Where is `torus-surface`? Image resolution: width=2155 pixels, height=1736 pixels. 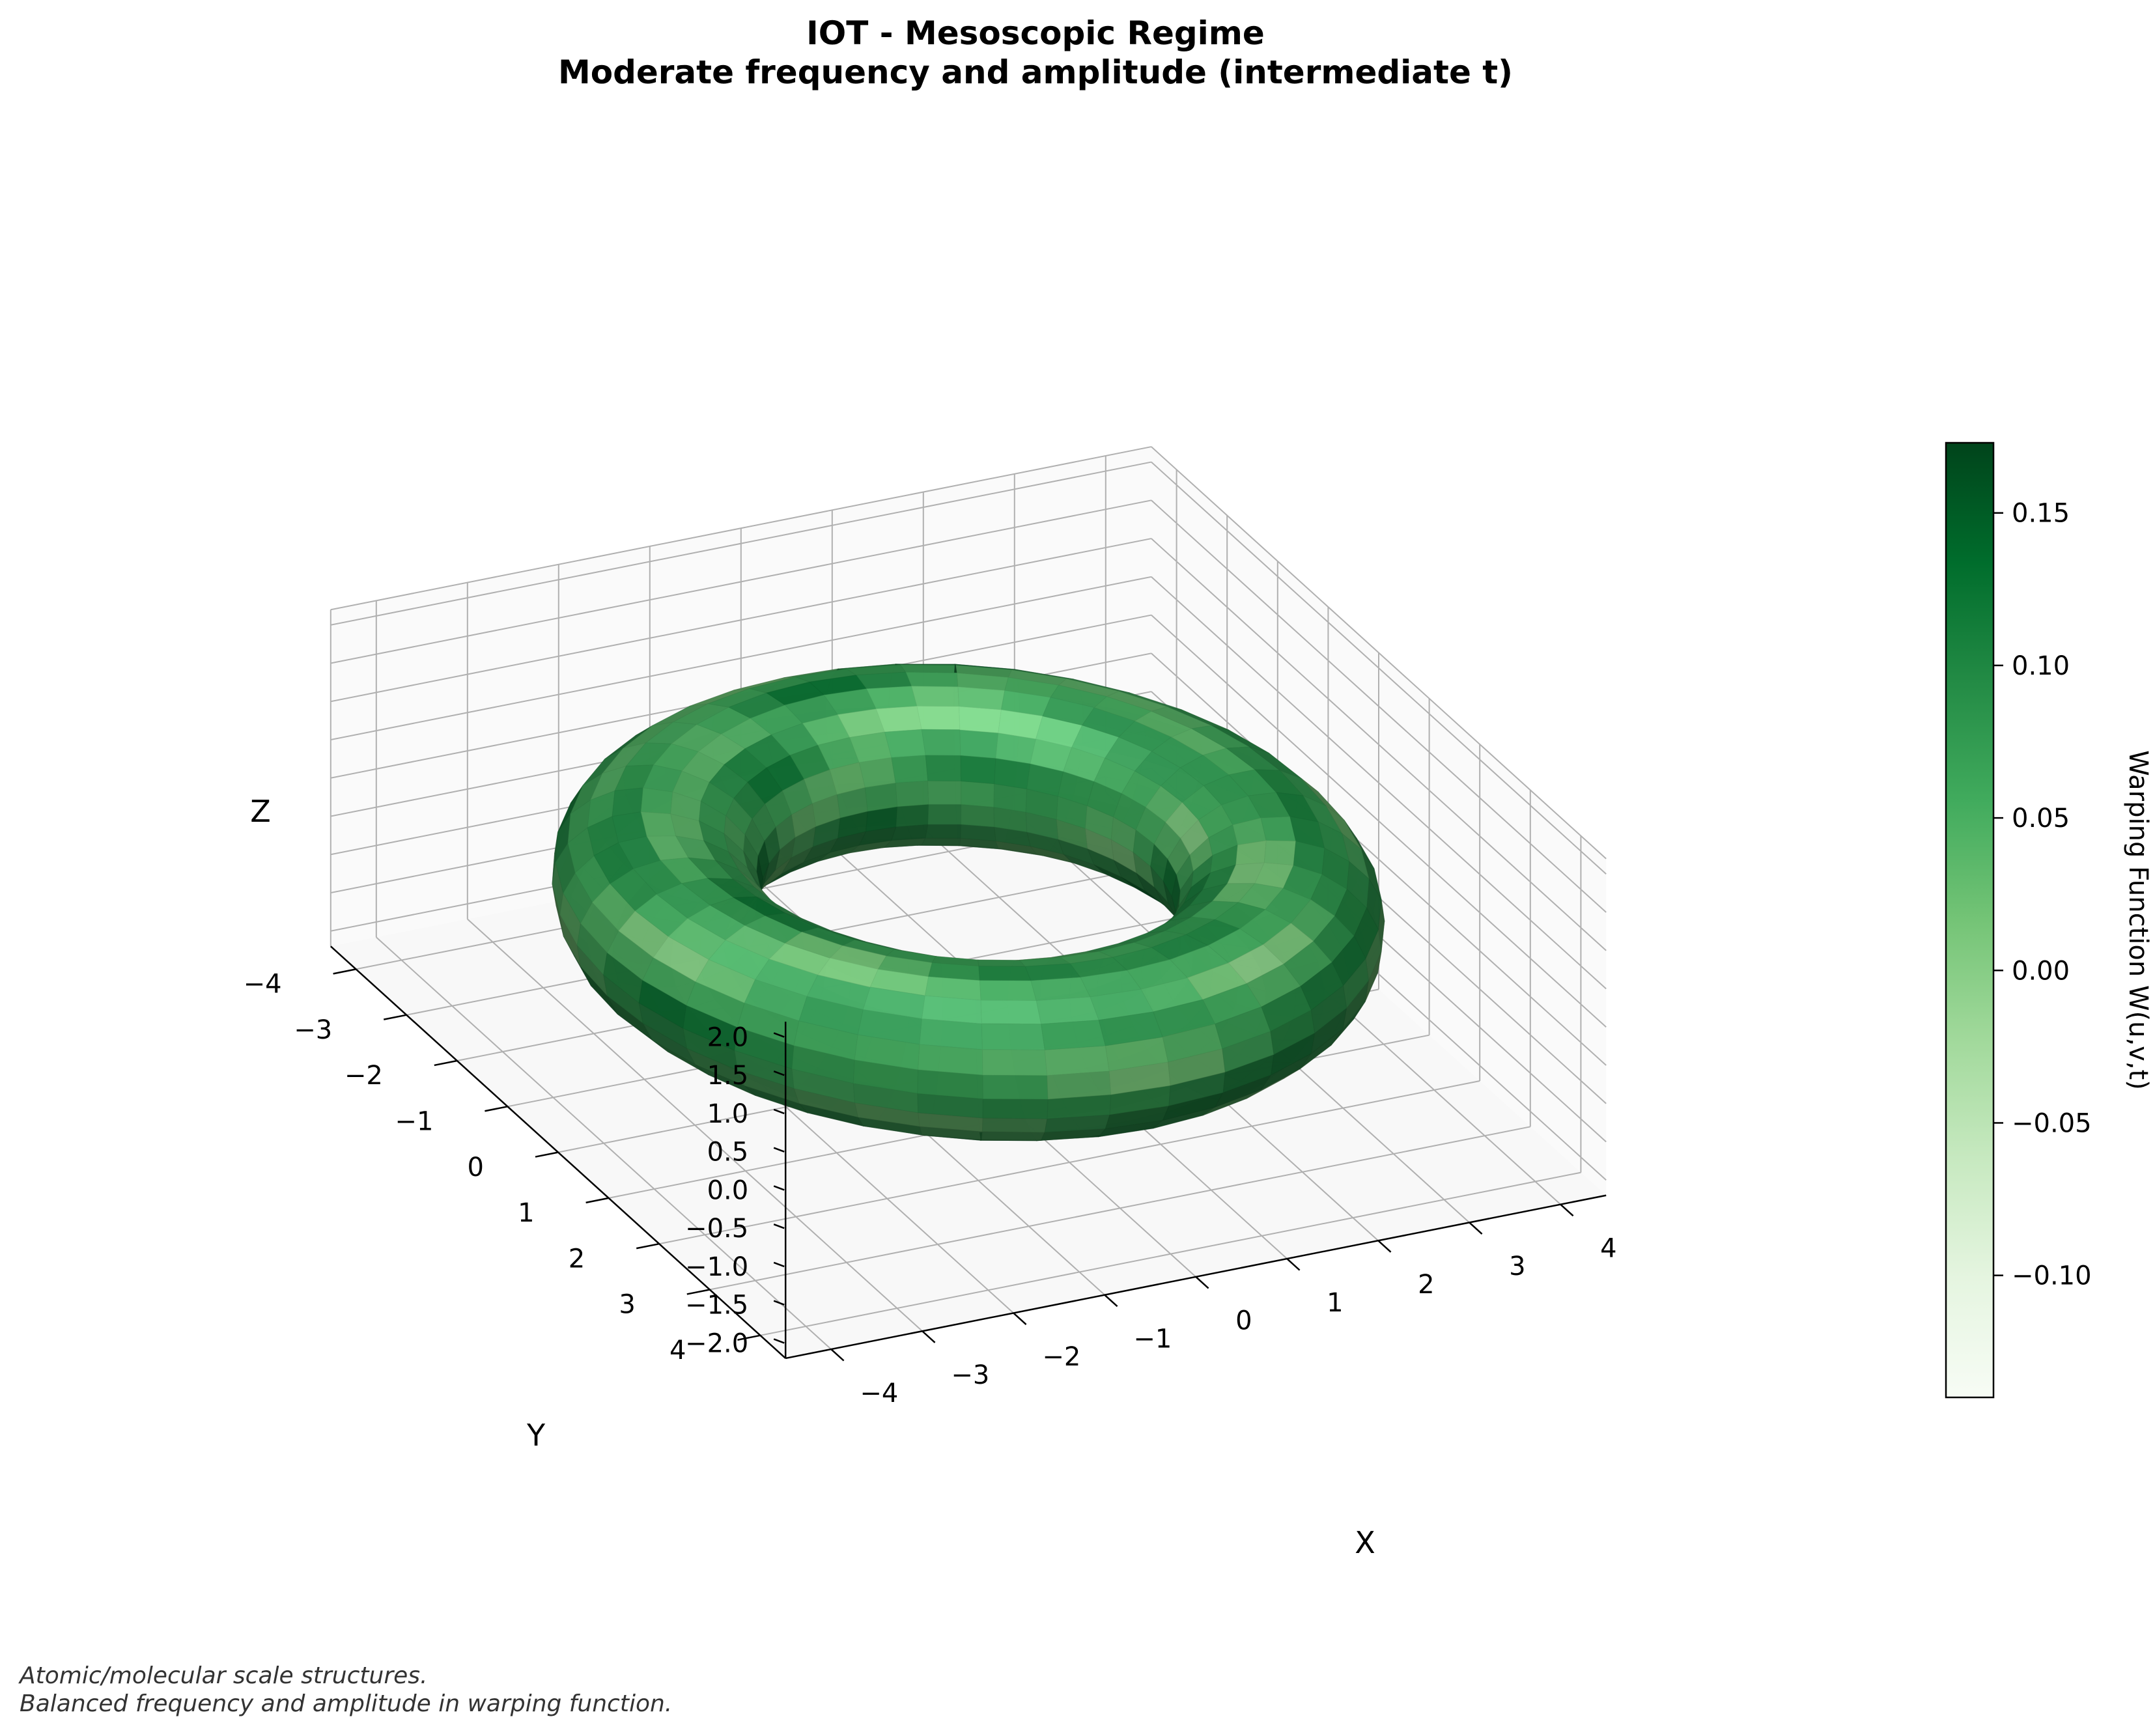
torus-surface is located at coordinates (968, 903).